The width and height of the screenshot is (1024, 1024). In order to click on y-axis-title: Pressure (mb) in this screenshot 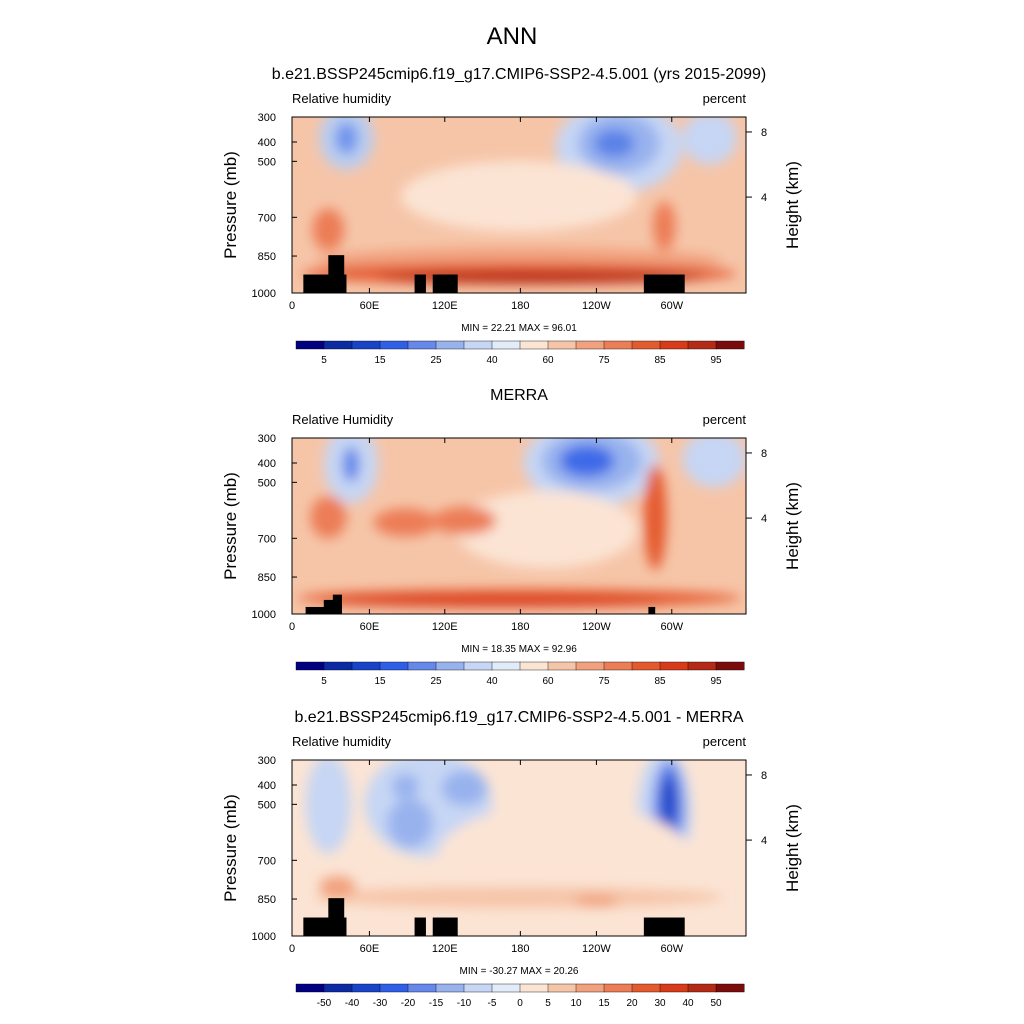, I will do `click(230, 526)`.